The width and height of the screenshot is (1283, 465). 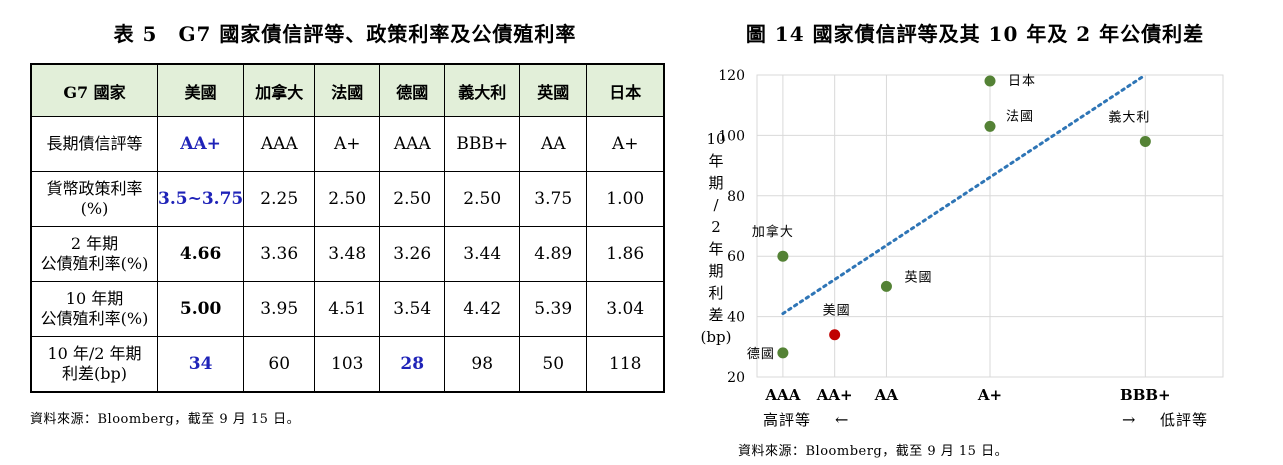 What do you see at coordinates (1022, 81) in the screenshot?
I see `data-label: 日本` at bounding box center [1022, 81].